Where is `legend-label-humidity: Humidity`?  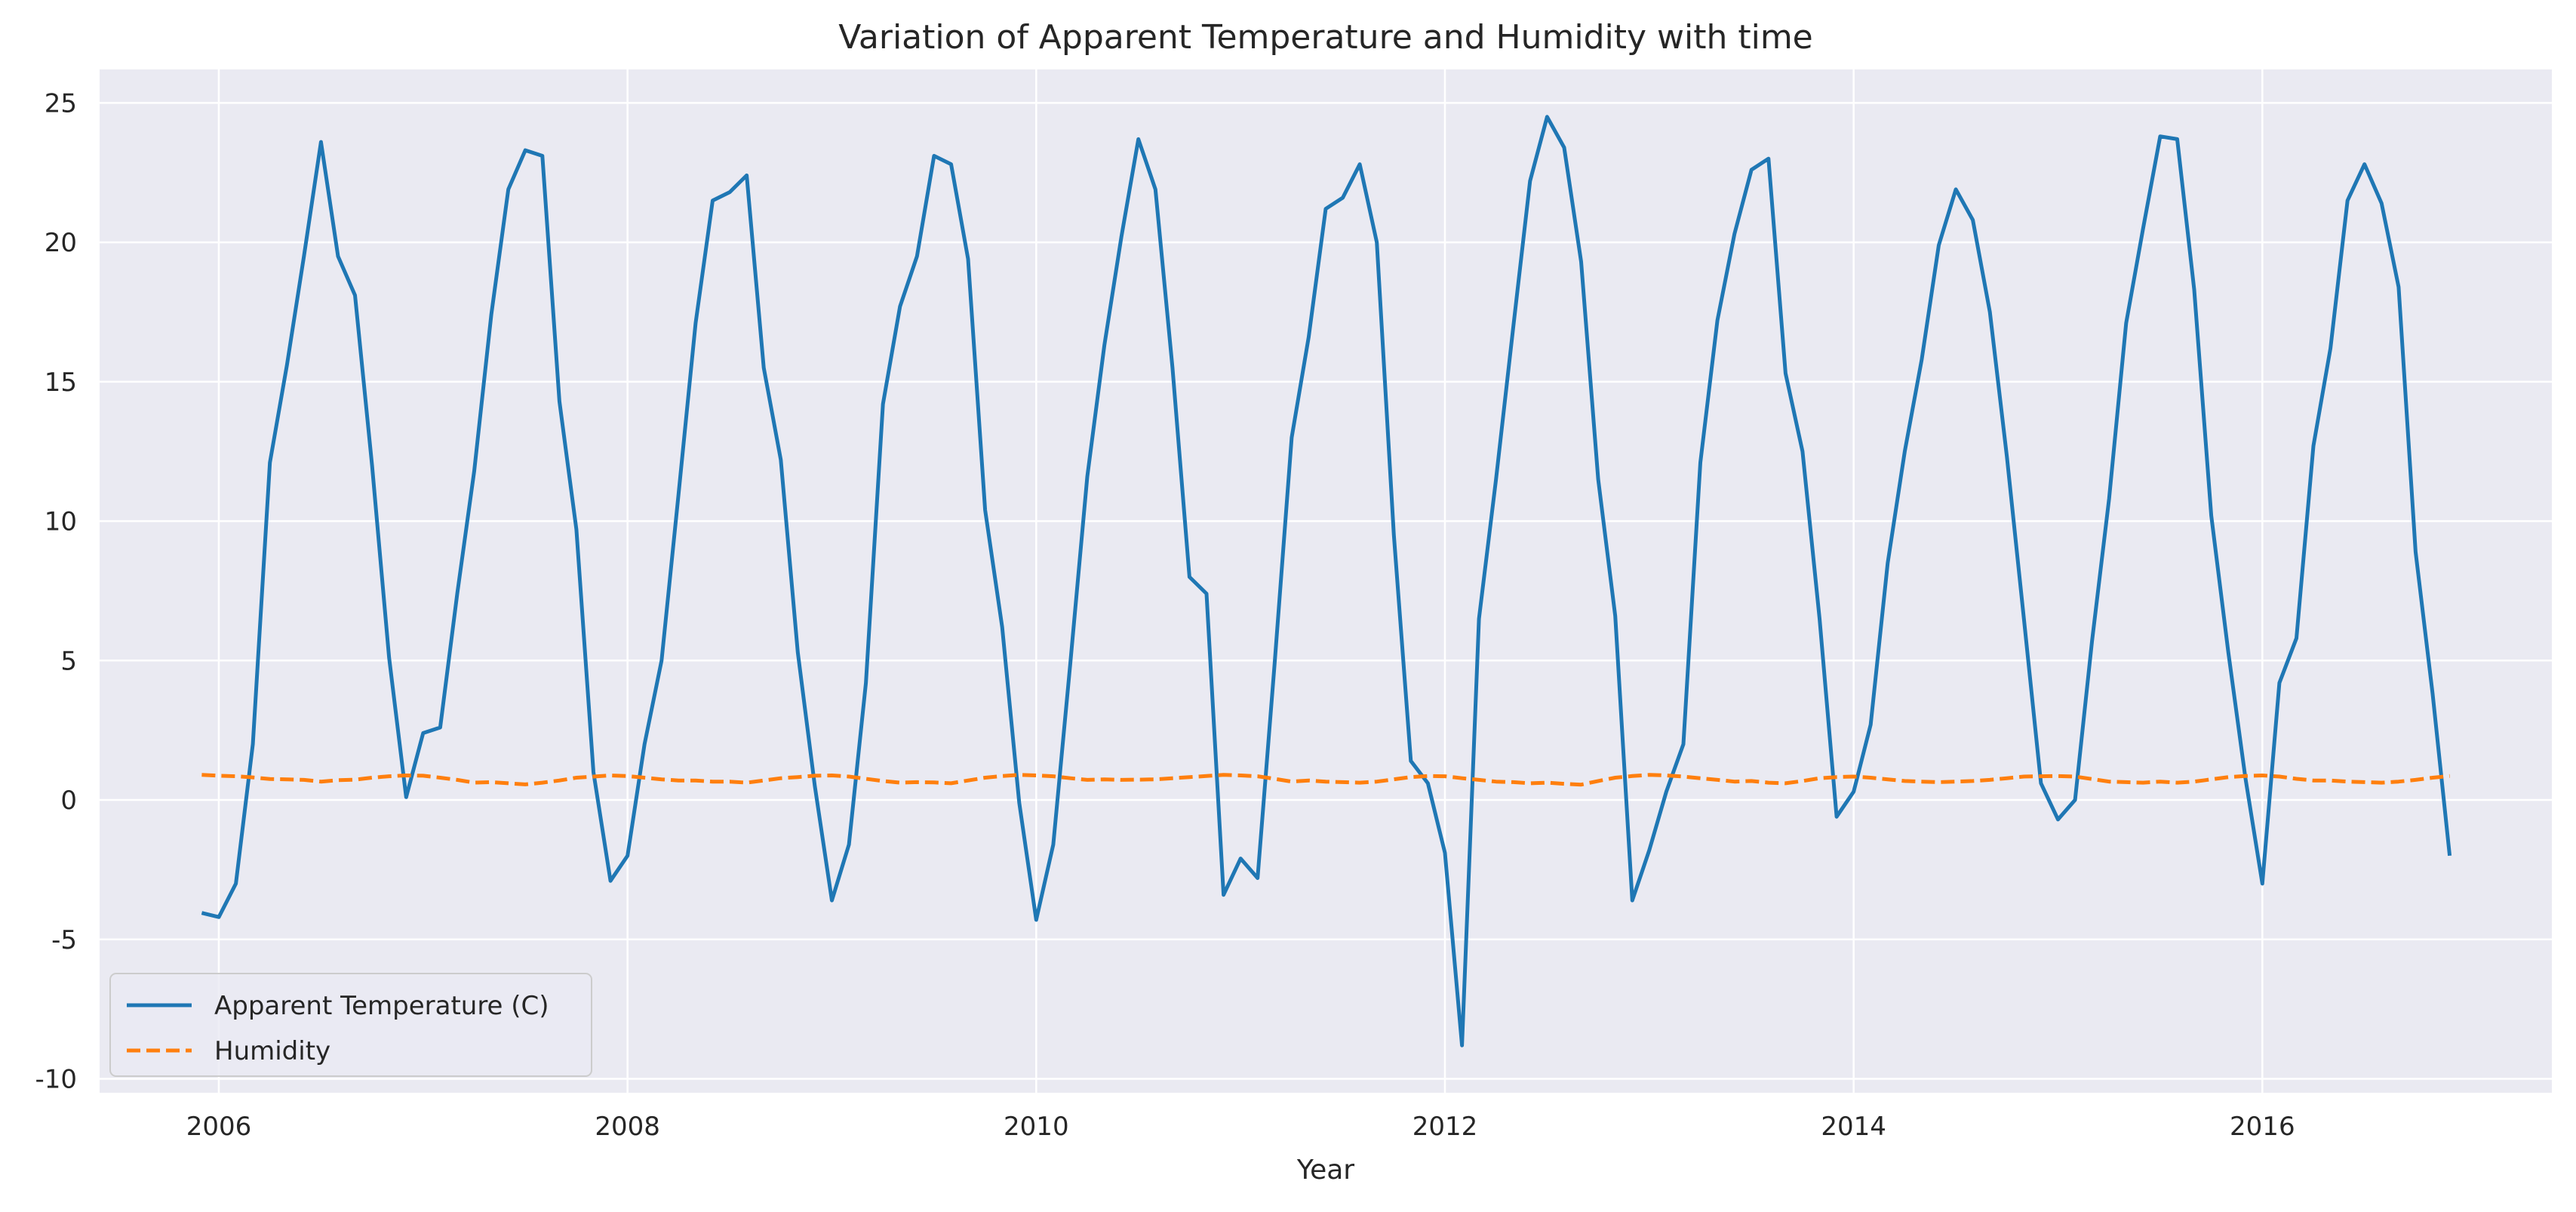 legend-label-humidity: Humidity is located at coordinates (272, 1051).